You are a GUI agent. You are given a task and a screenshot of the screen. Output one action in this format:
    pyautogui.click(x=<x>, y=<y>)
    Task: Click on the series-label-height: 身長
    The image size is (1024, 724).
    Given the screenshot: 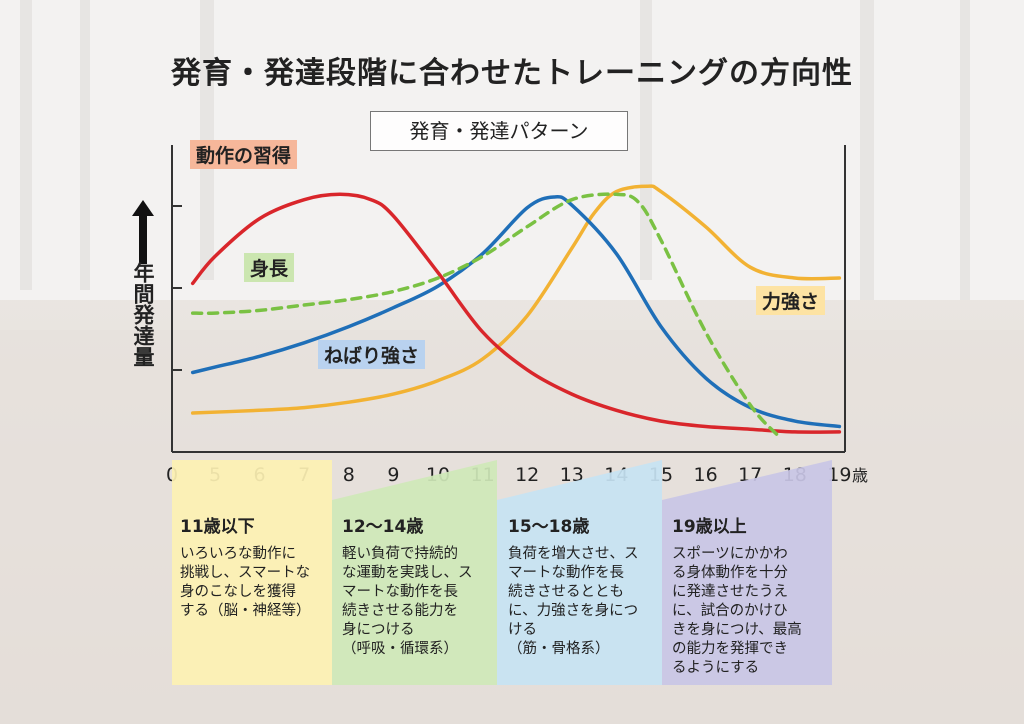 What is the action you would take?
    pyautogui.click(x=269, y=267)
    